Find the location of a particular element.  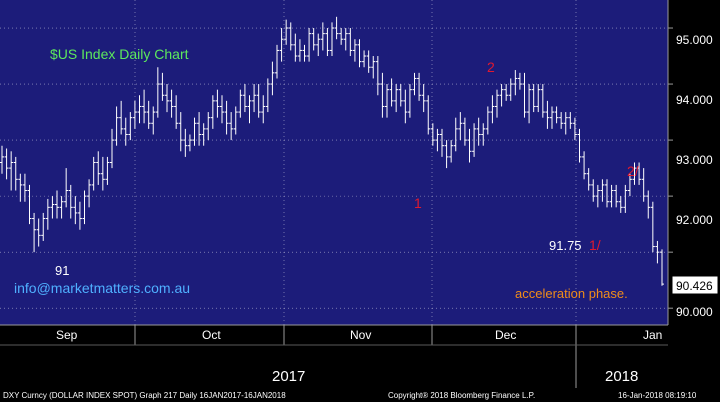

month-label-sep: Sep is located at coordinates (67, 335).